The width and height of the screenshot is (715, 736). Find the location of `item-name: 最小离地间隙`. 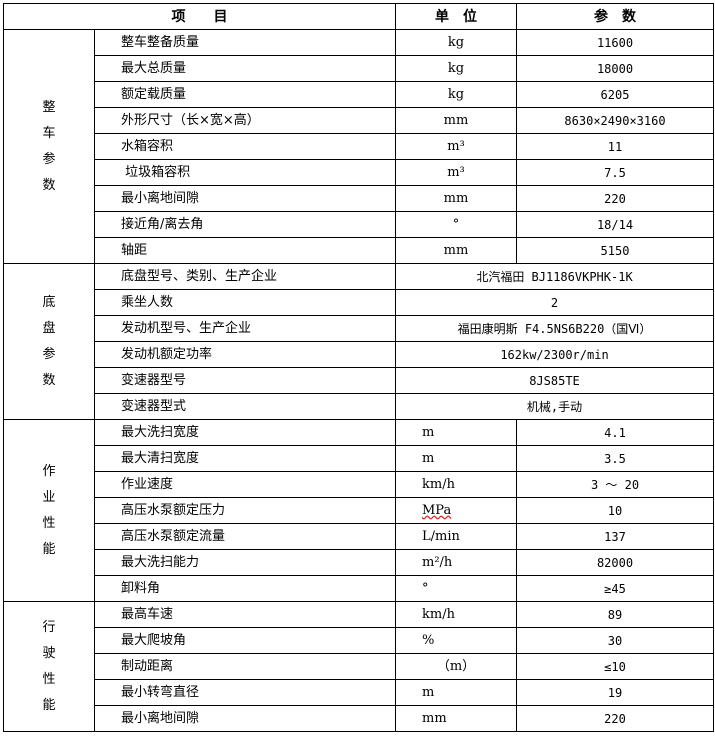

item-name: 最小离地间隙 is located at coordinates (245, 718).